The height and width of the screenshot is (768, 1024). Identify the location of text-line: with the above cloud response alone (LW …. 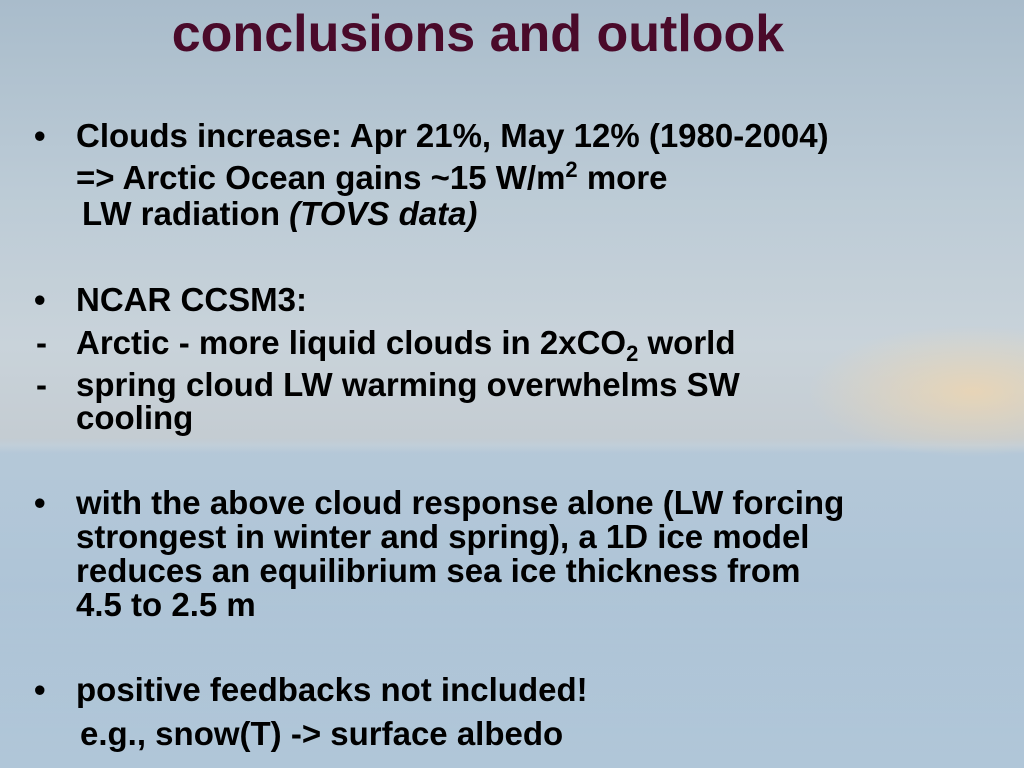
(460, 503).